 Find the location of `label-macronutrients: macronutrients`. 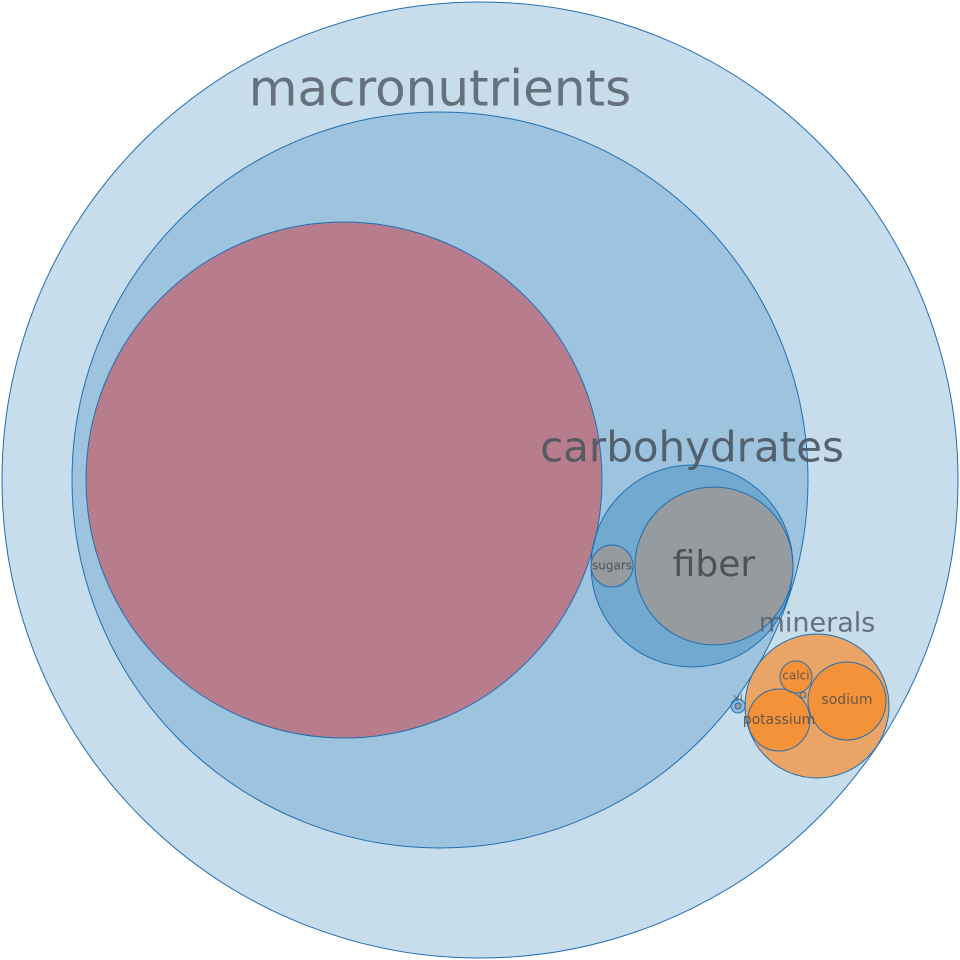

label-macronutrients: macronutrients is located at coordinates (440, 89).